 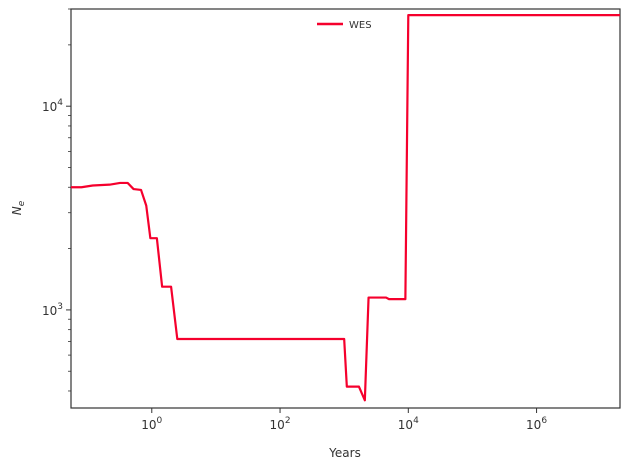 I want to click on x-tick-label-1: 10², so click(x=280, y=424).